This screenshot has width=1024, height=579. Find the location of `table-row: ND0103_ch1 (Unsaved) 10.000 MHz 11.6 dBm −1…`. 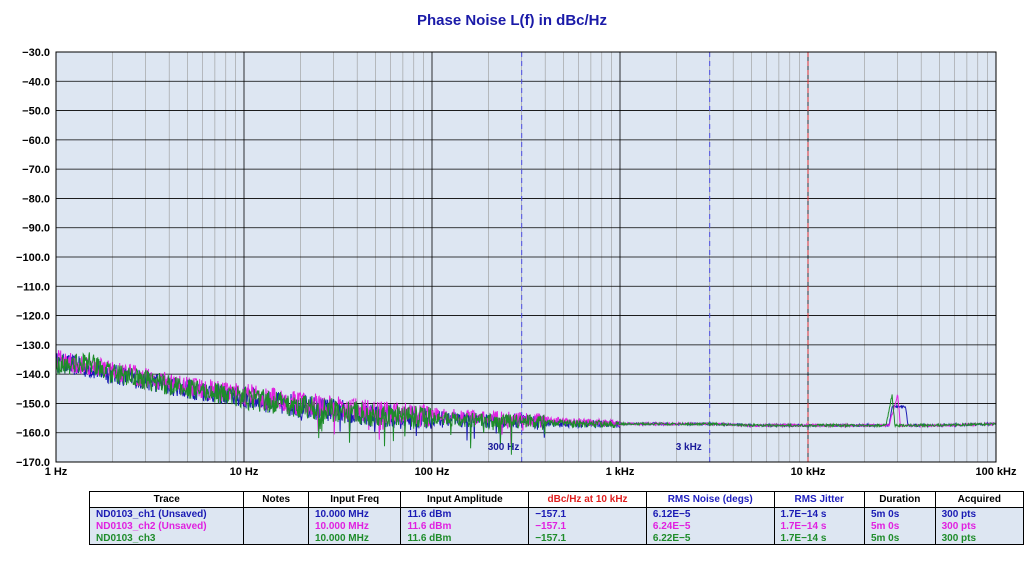

table-row: ND0103_ch1 (Unsaved) 10.000 MHz 11.6 dBm −1… is located at coordinates (556, 513).